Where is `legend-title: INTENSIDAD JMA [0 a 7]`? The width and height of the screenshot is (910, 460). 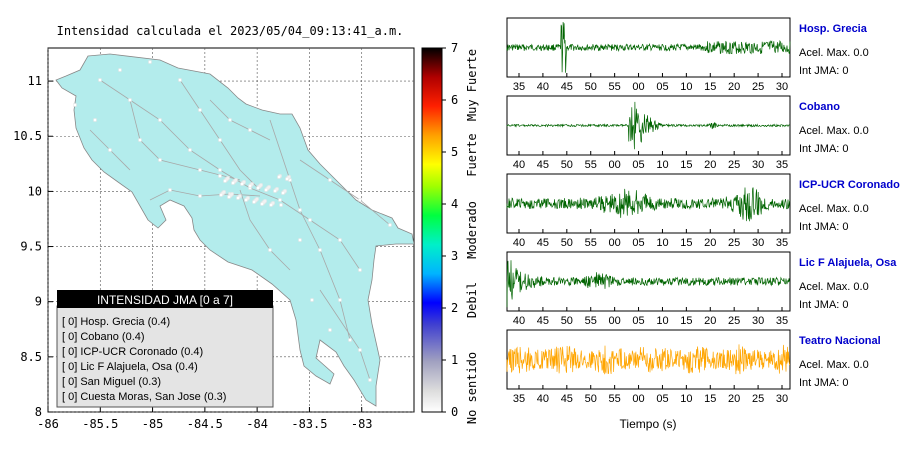 legend-title: INTENSIDAD JMA [0 a 7] is located at coordinates (165, 300).